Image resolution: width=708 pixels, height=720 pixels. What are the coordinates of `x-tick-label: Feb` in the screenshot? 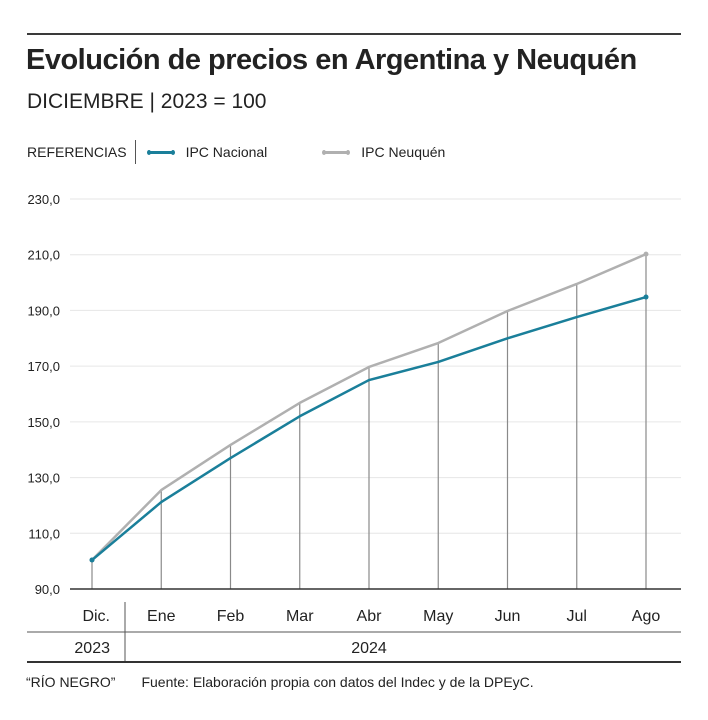 It's located at (231, 616).